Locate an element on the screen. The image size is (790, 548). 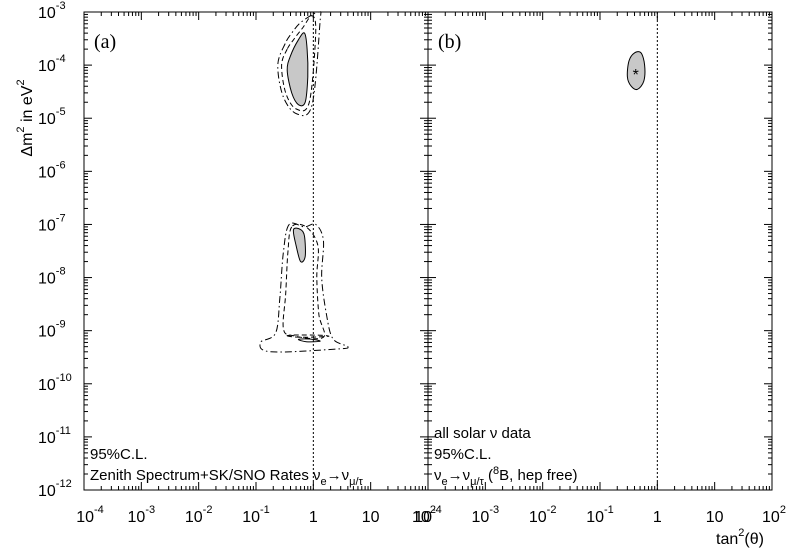
panel-b-xtick-label-4-base: 1 is located at coordinates (657, 517).